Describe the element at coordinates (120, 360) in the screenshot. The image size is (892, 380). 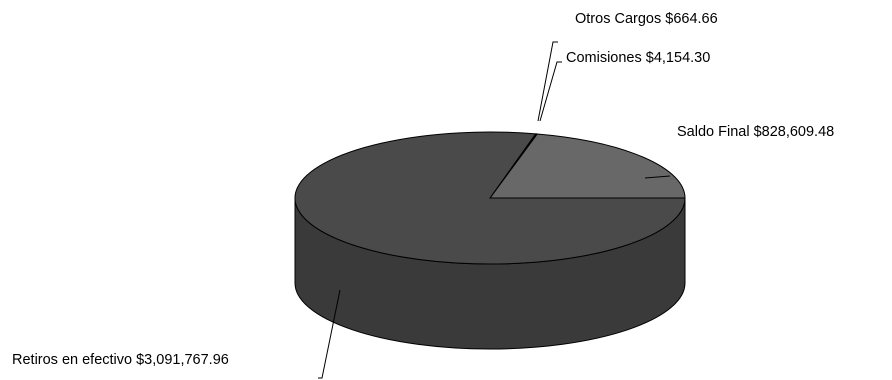
I see `slice-label-retiros: Retiros en efectivo $3,091,767.96` at that location.